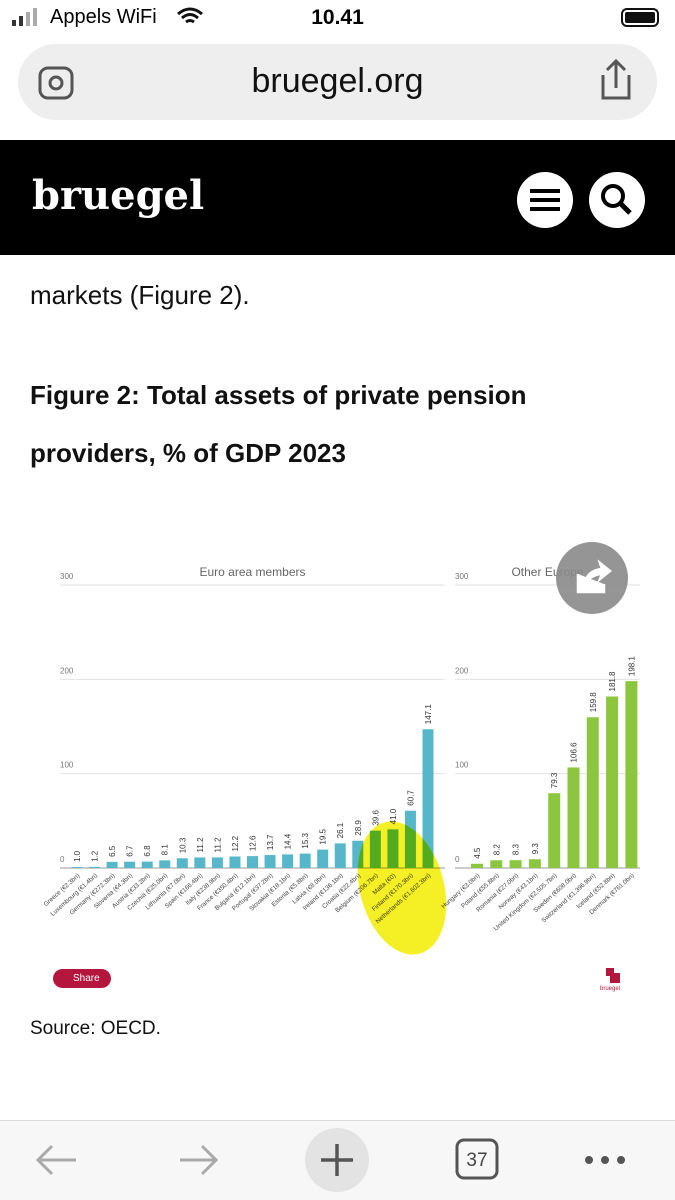 The image size is (675, 1200). What do you see at coordinates (147, 851) in the screenshot?
I see `value-label: 6.8` at bounding box center [147, 851].